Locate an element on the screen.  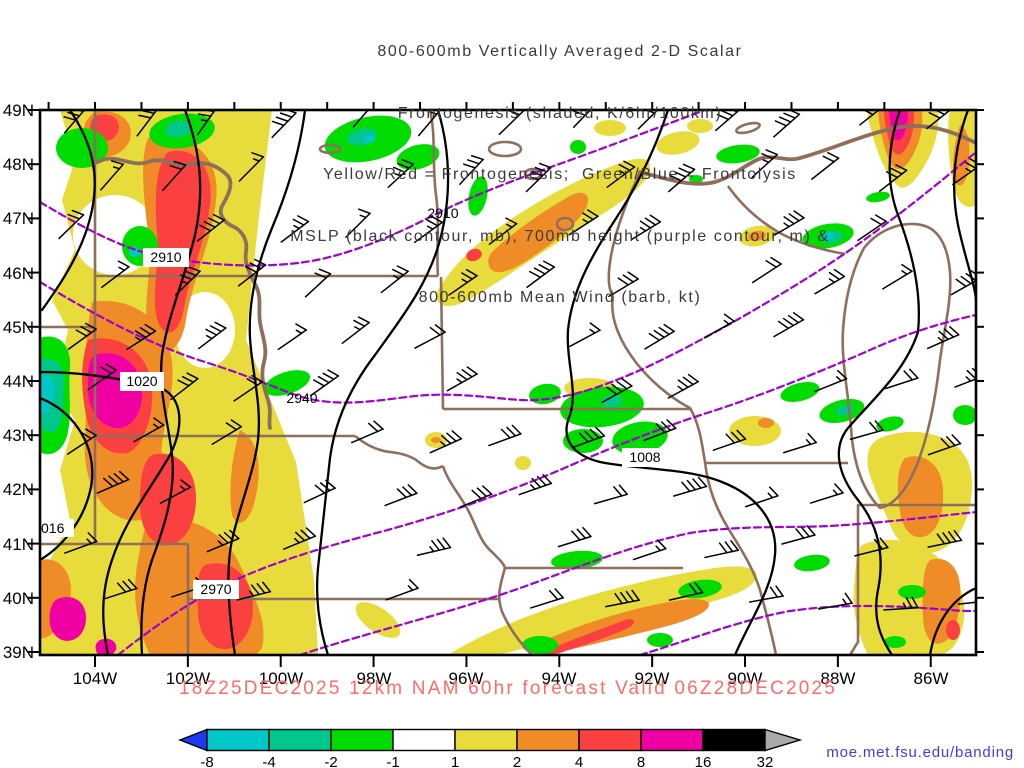
colorbar-tick: 4 is located at coordinates (579, 761).